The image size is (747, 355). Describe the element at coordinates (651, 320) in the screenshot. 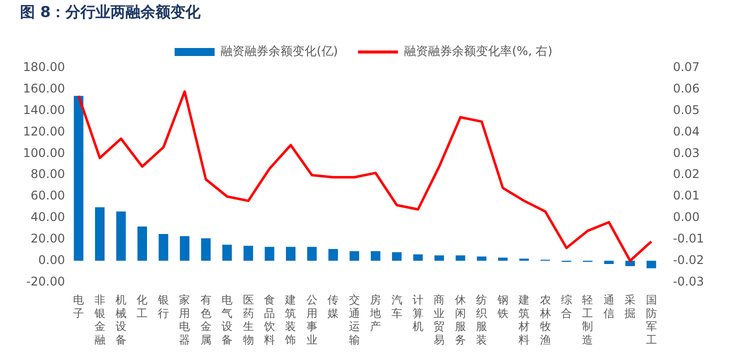

I see `x-tick-label: 国防军工` at that location.